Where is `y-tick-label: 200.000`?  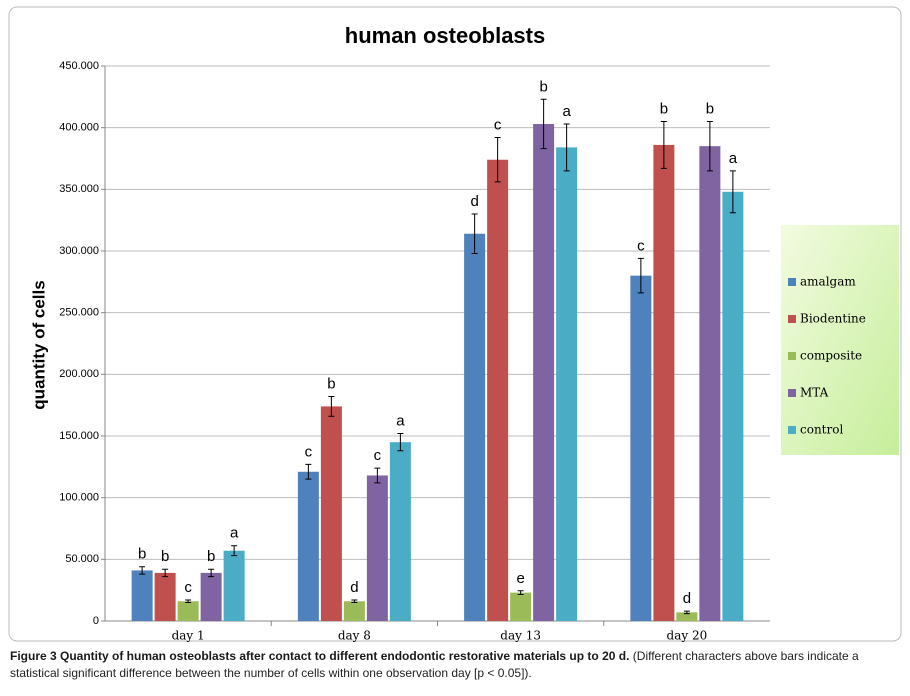 y-tick-label: 200.000 is located at coordinates (79, 374).